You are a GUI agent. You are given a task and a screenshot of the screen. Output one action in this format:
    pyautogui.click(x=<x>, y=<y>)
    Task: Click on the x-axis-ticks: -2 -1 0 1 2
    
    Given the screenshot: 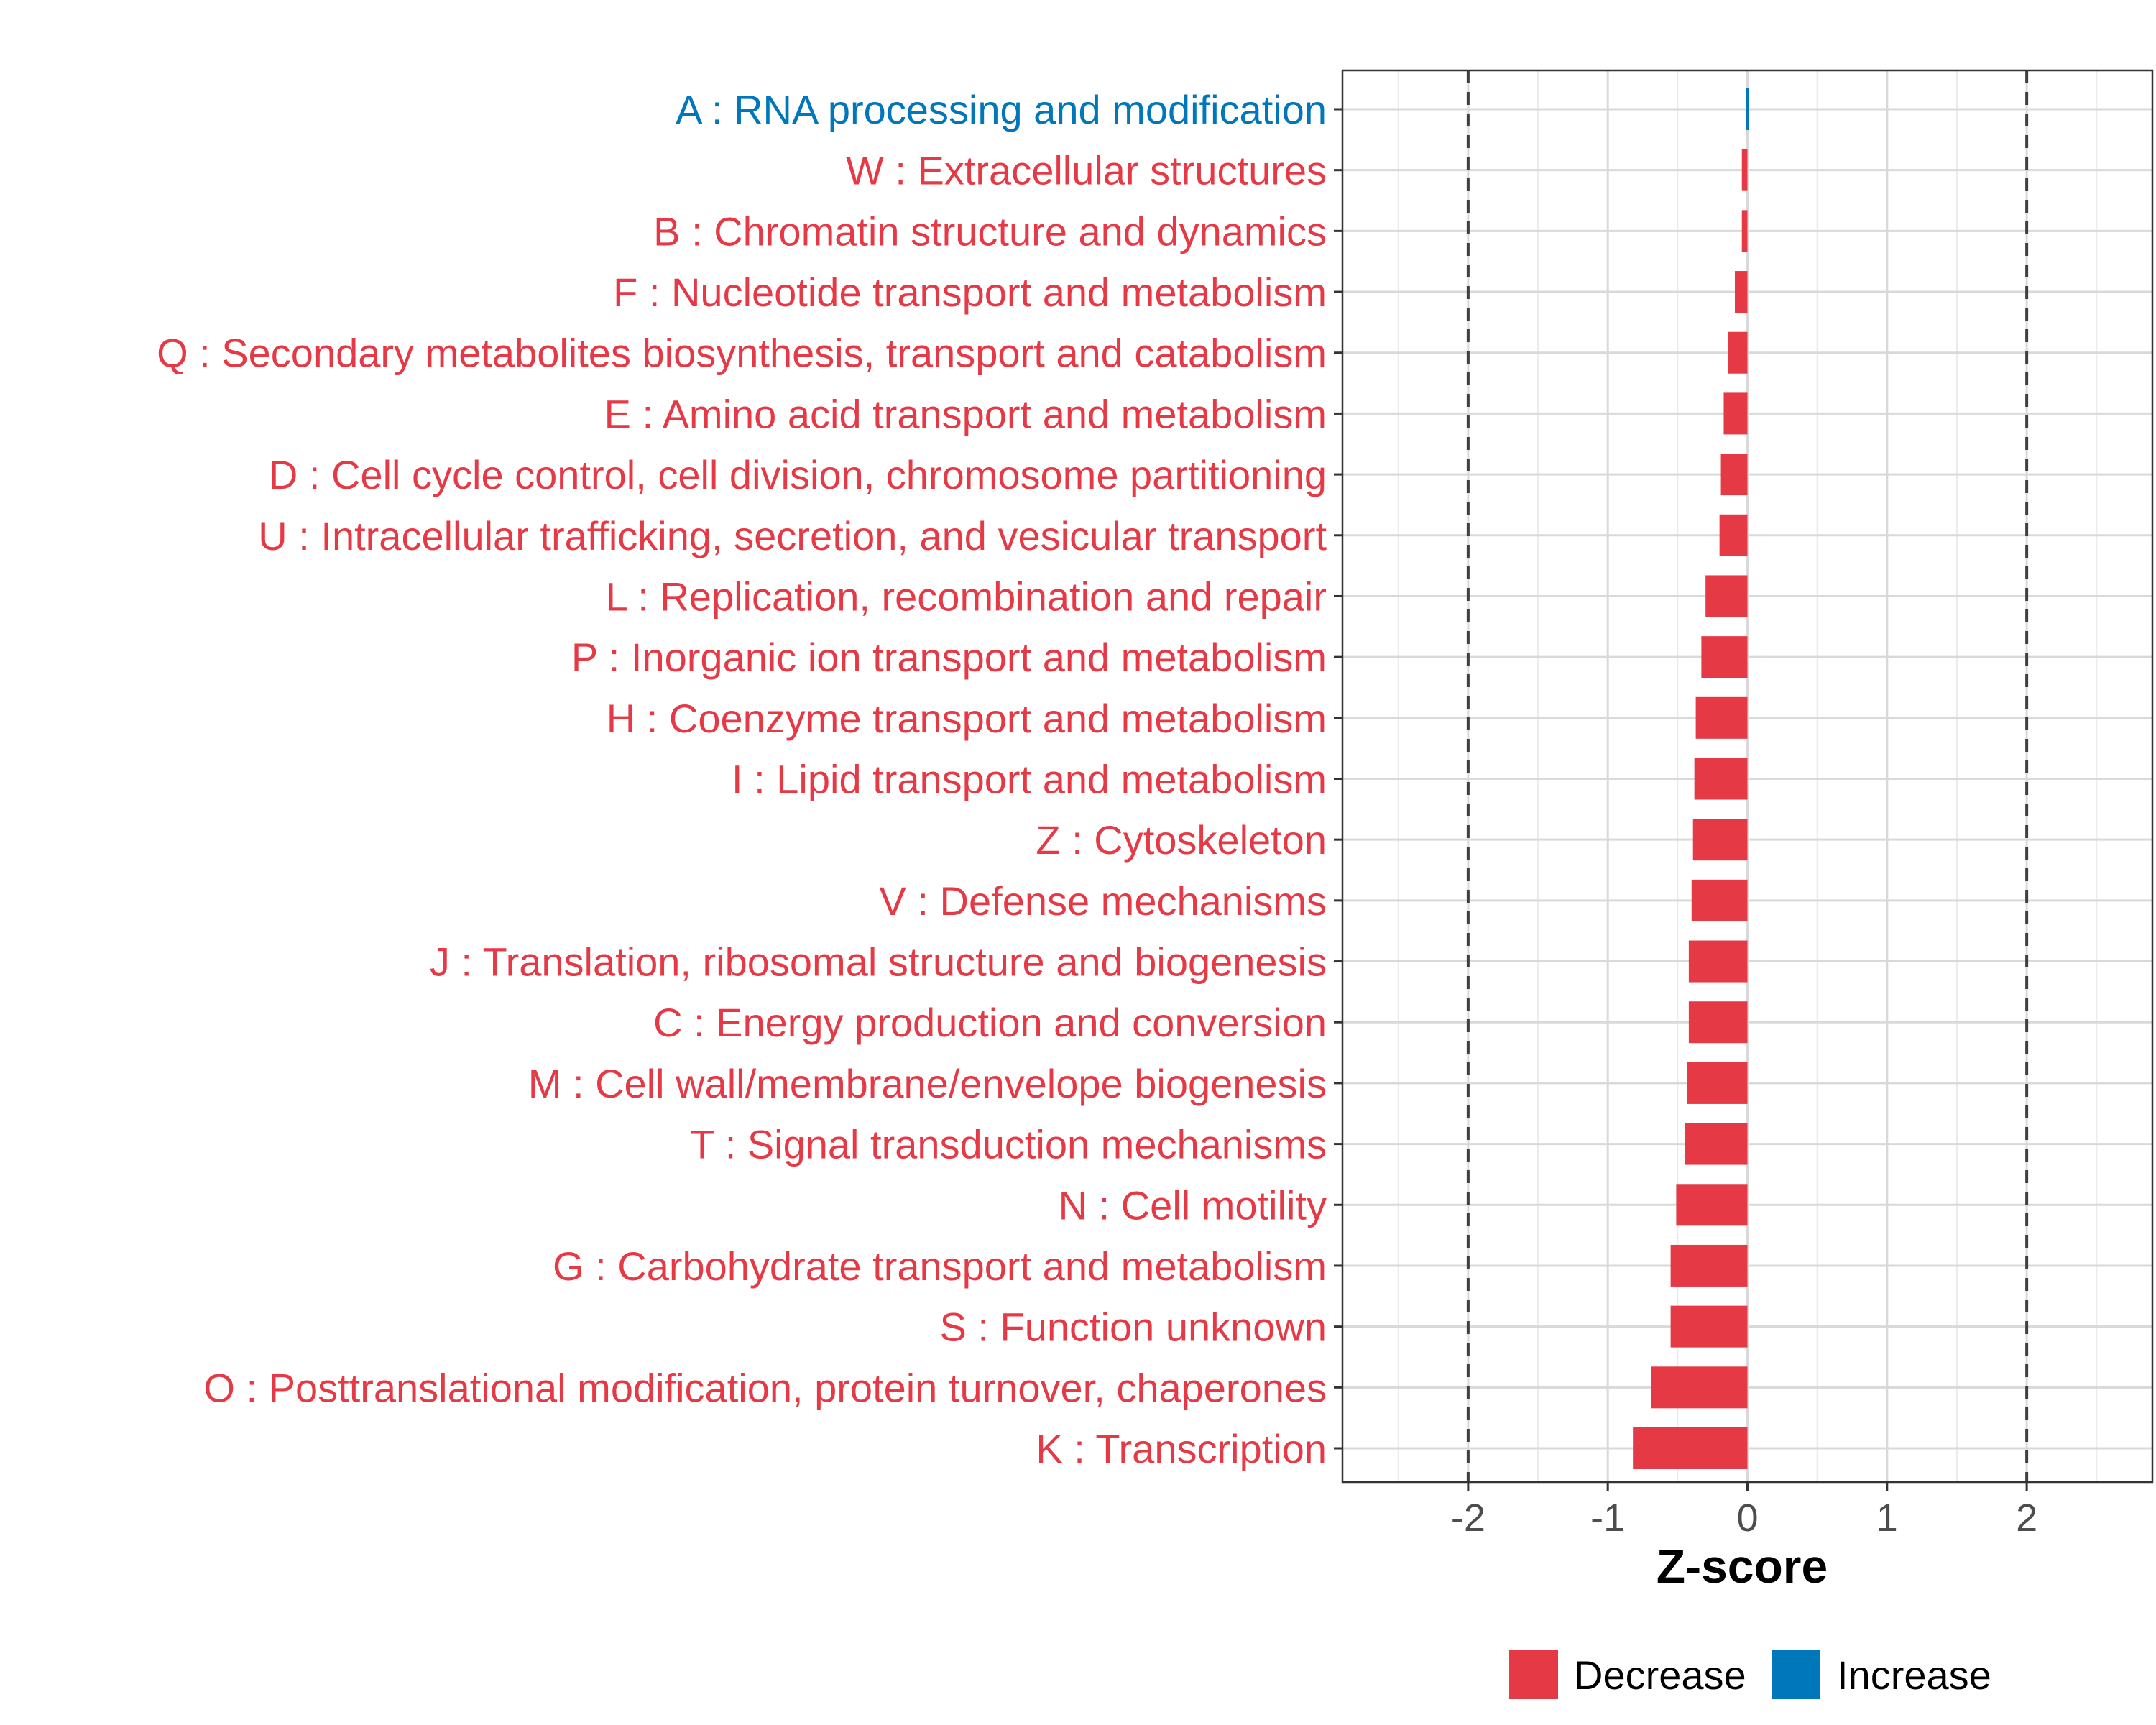 What is the action you would take?
    pyautogui.click(x=1744, y=1511)
    